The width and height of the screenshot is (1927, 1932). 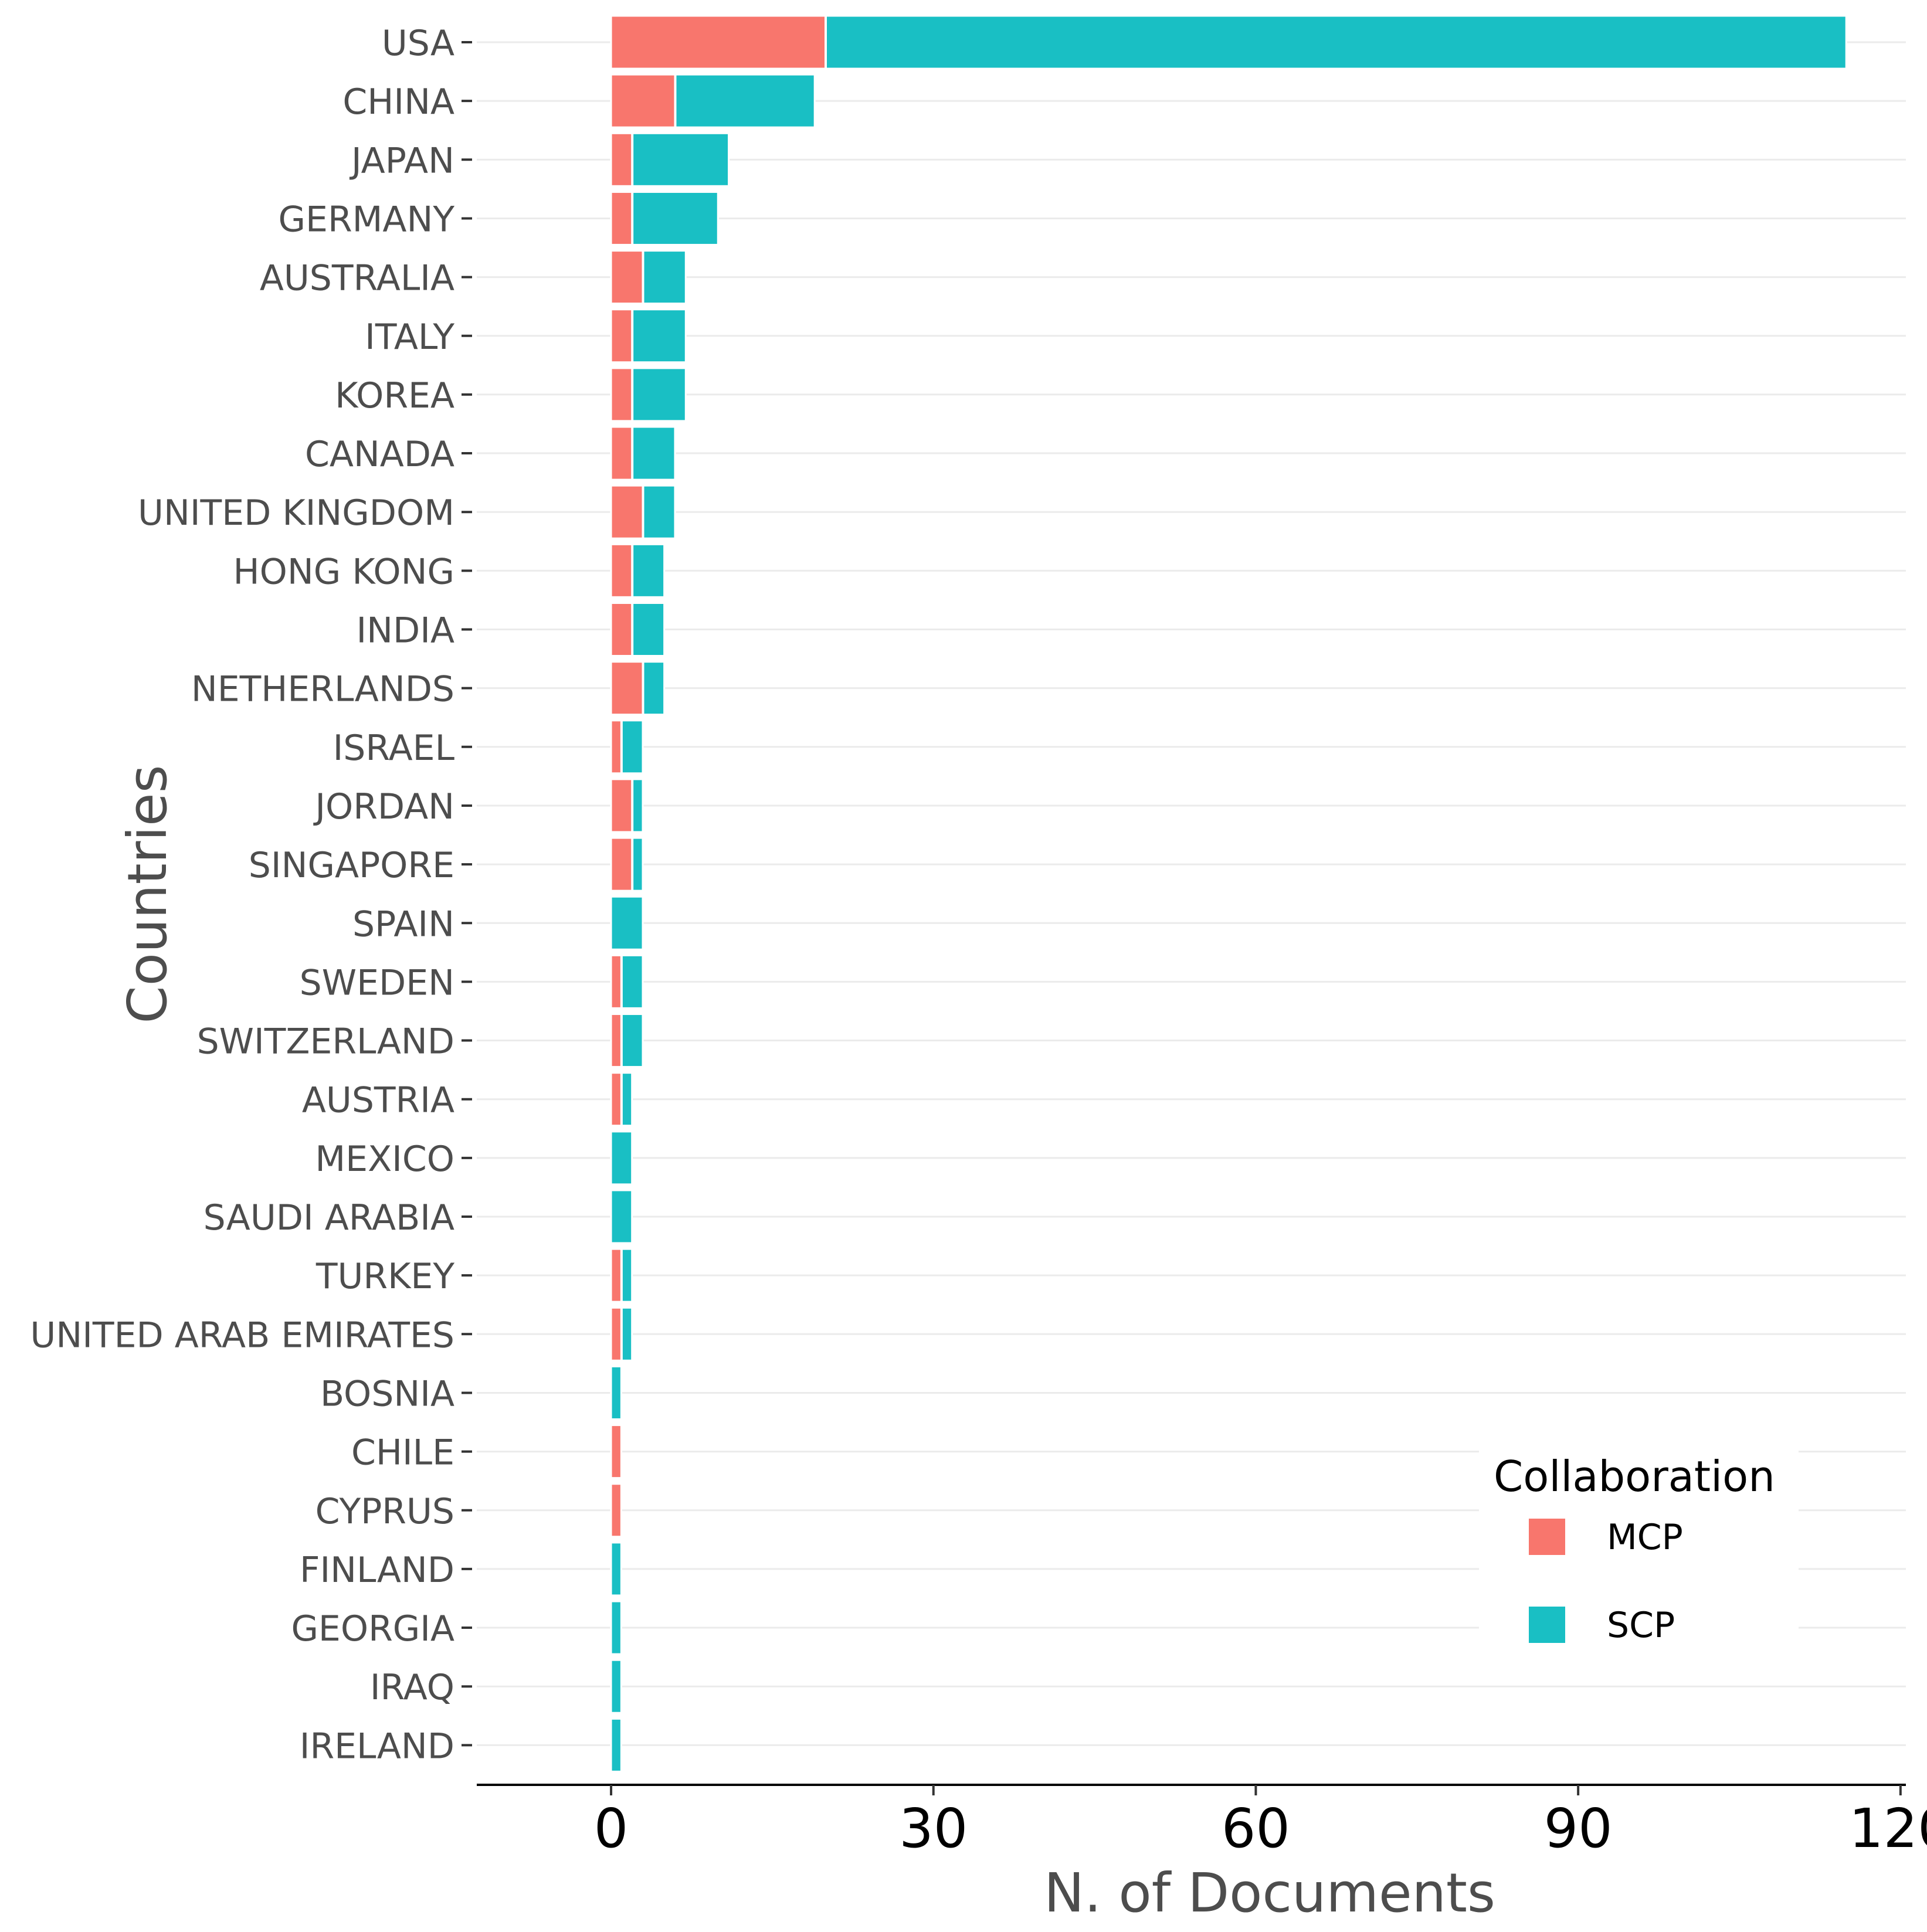 I want to click on y-tick-label: SWEDEN, so click(x=377, y=982).